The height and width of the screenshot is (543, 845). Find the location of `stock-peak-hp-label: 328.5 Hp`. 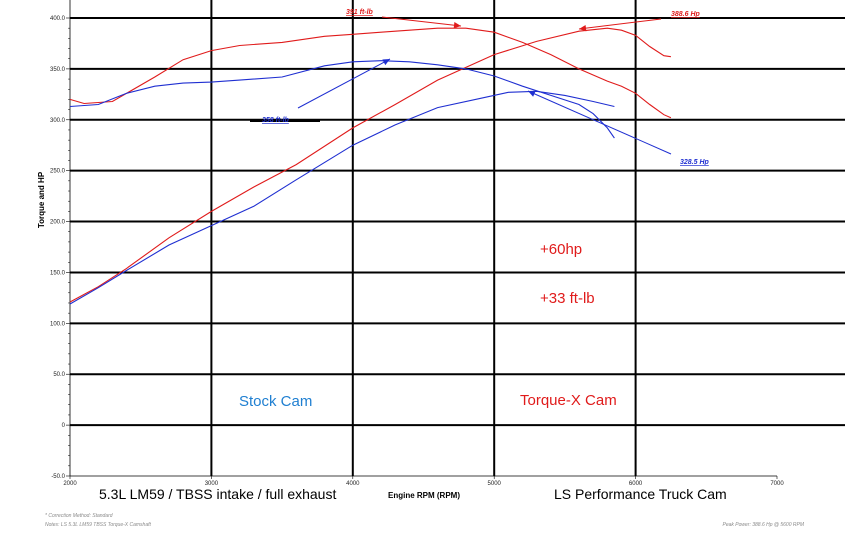

stock-peak-hp-label: 328.5 Hp is located at coordinates (695, 162).